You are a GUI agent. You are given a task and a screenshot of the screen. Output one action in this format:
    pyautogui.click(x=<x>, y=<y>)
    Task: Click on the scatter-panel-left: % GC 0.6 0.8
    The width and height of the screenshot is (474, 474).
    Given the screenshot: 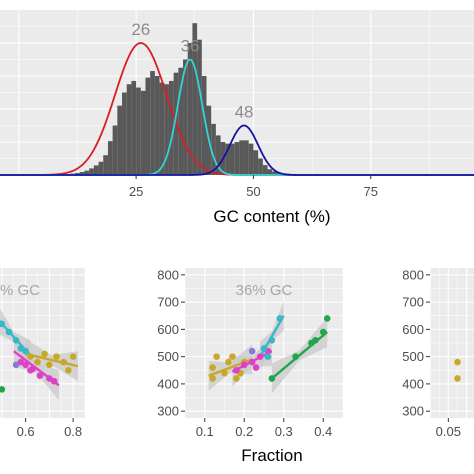 What is the action you would take?
    pyautogui.click(x=43, y=353)
    